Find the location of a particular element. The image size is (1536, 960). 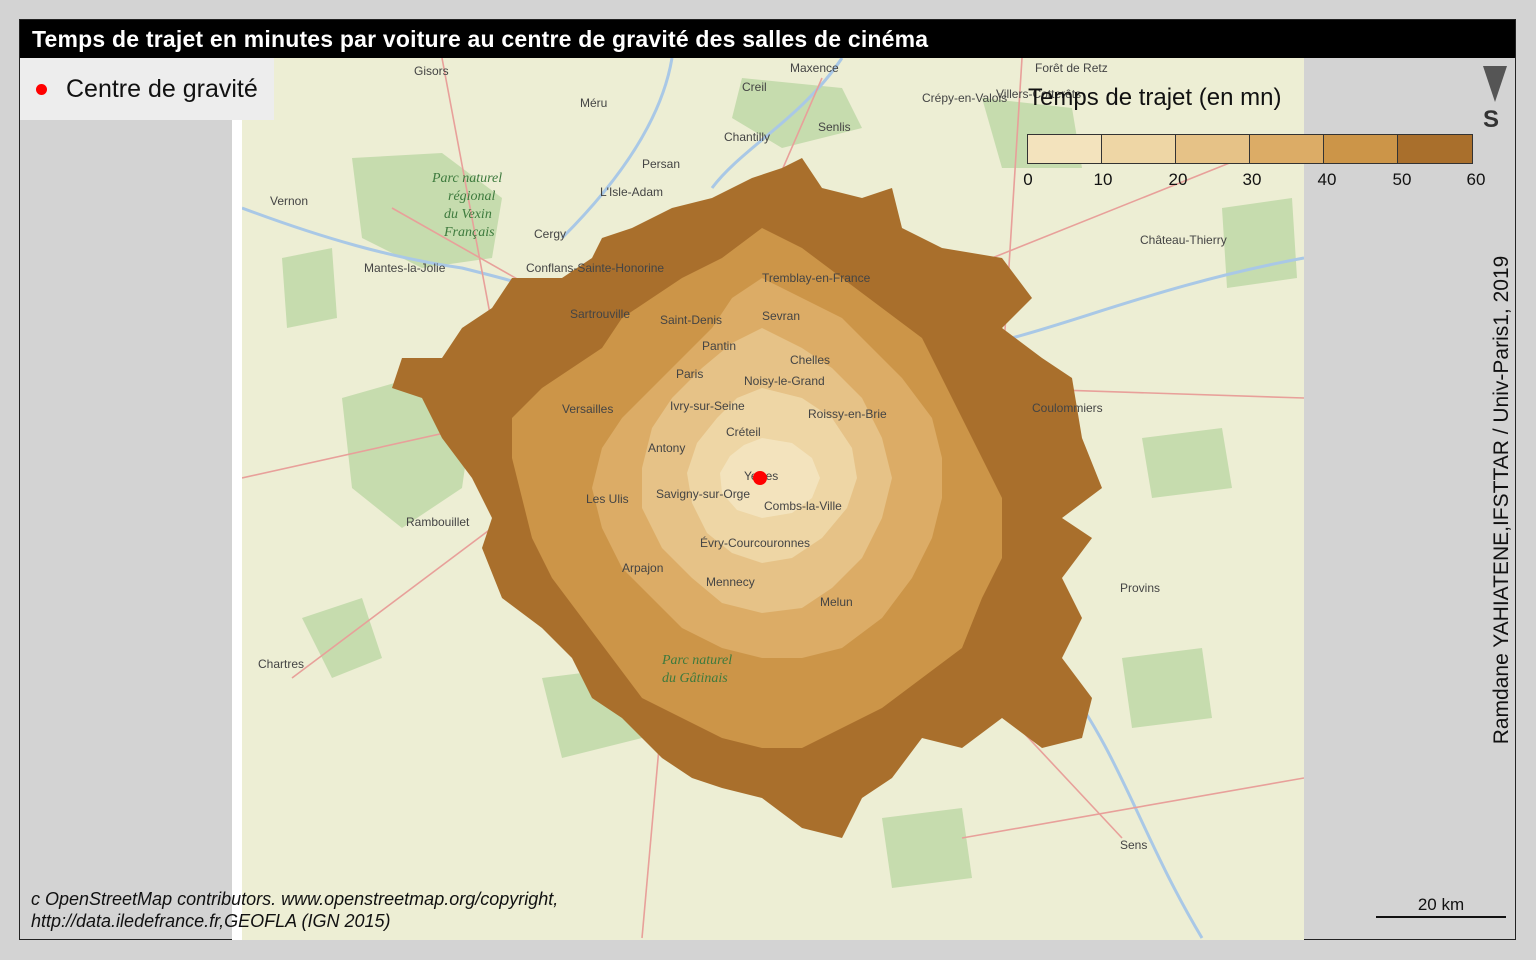

legend-tick: 50 is located at coordinates (1402, 179).